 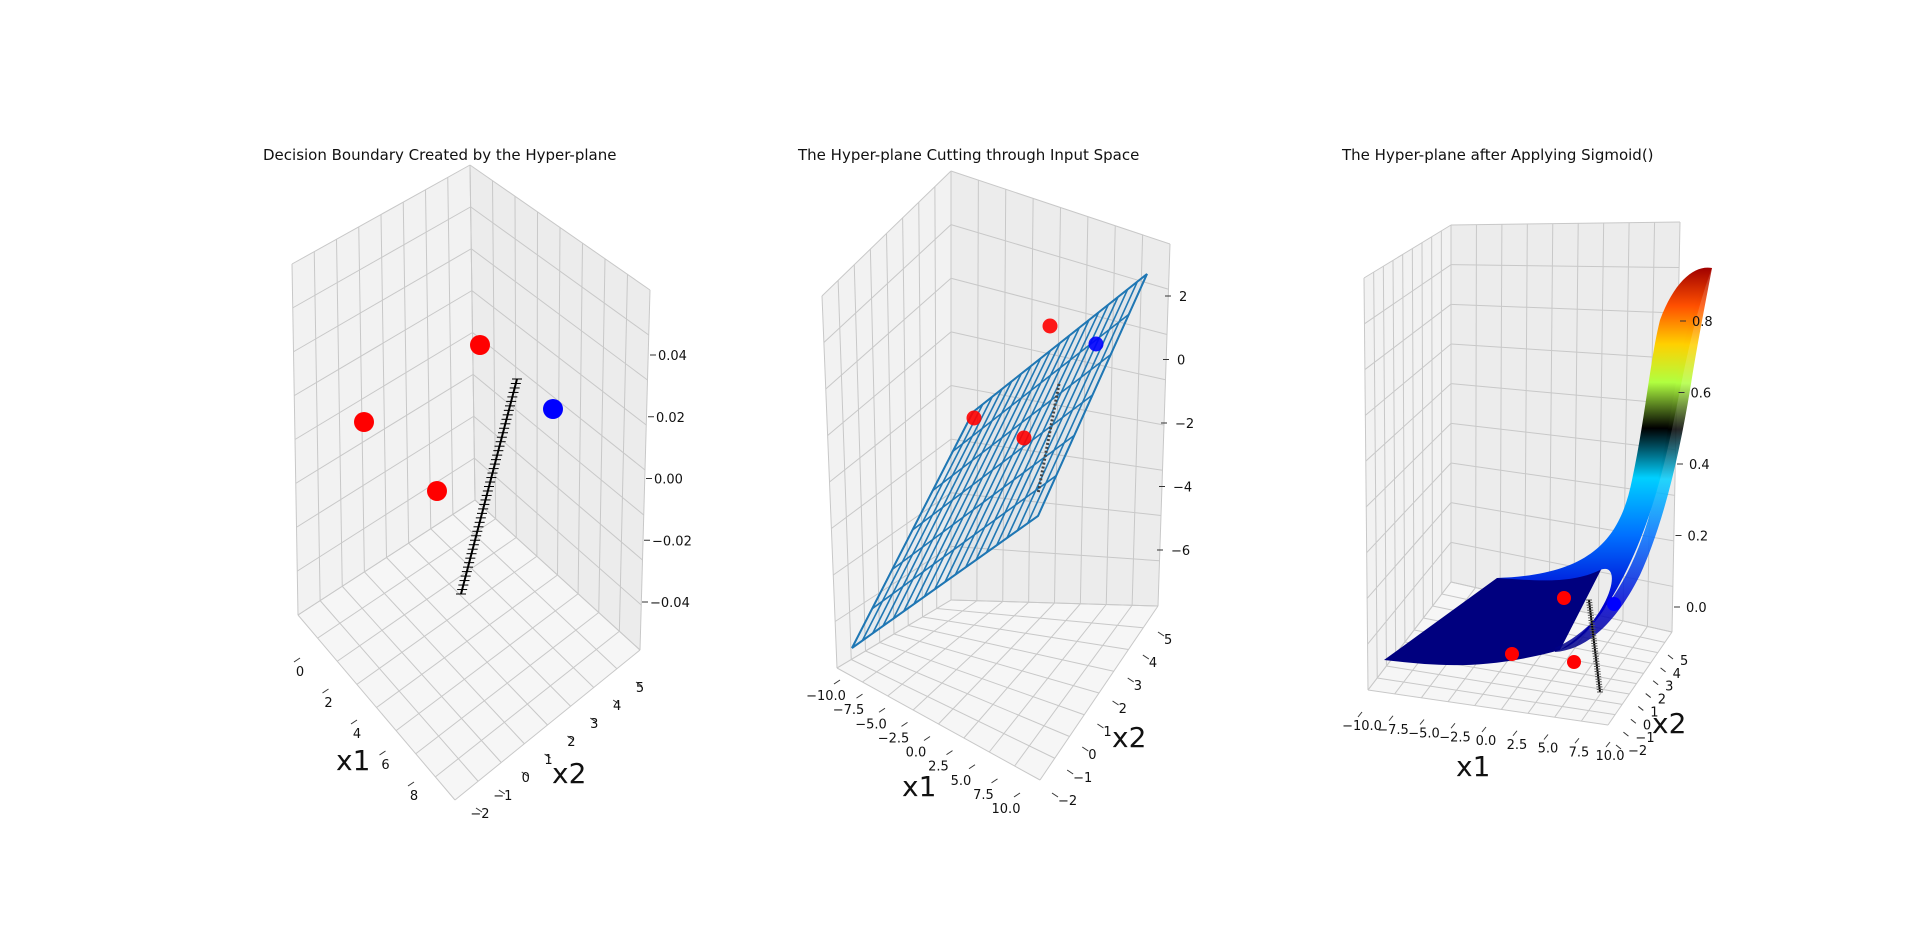 What do you see at coordinates (1455, 737) in the screenshot?
I see `chart3-x-tick-label: −2.5` at bounding box center [1455, 737].